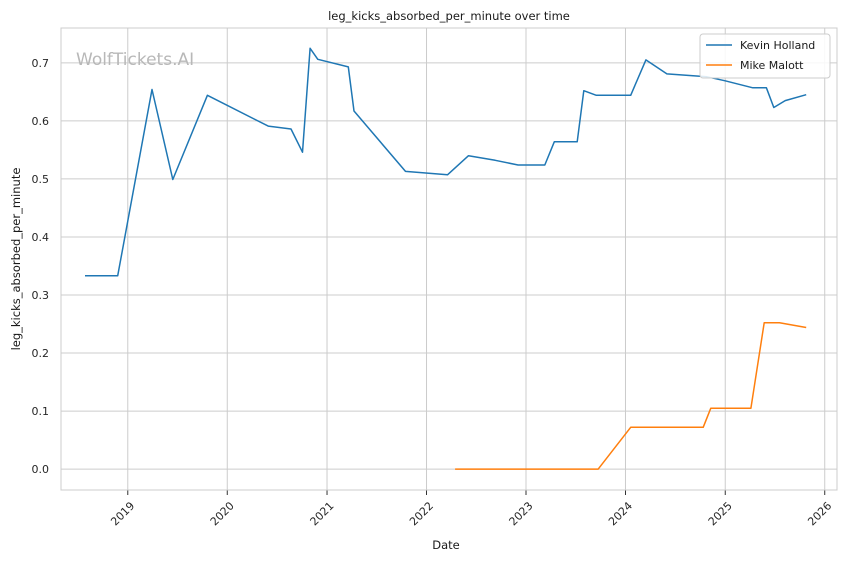  Describe the element at coordinates (41, 295) in the screenshot. I see `y-tick-label: 0.3` at that location.